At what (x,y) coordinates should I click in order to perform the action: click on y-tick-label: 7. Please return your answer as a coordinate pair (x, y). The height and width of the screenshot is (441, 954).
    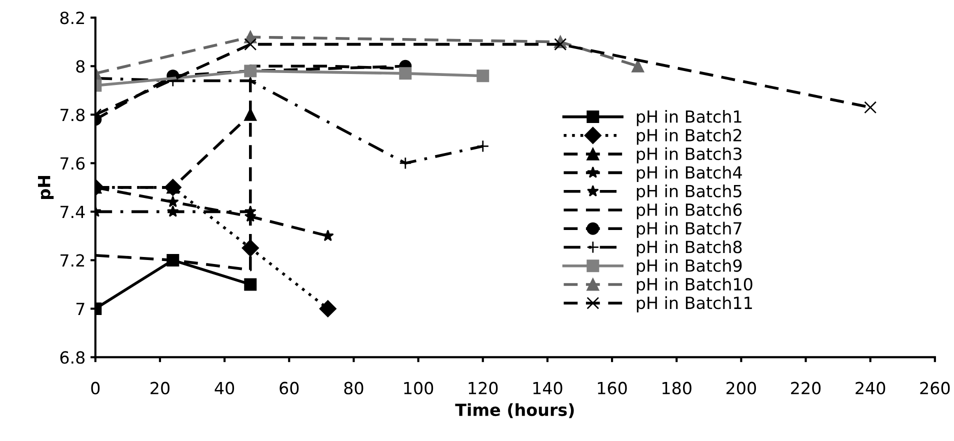
    Looking at the image, I should click on (80, 309).